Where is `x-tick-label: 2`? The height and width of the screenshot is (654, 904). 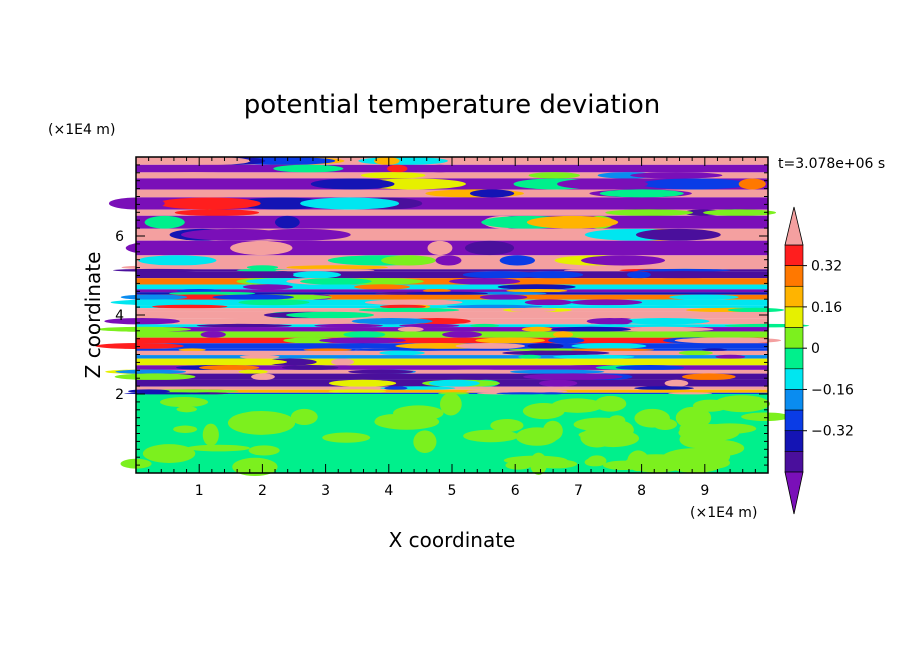
x-tick-label: 2 is located at coordinates (262, 491).